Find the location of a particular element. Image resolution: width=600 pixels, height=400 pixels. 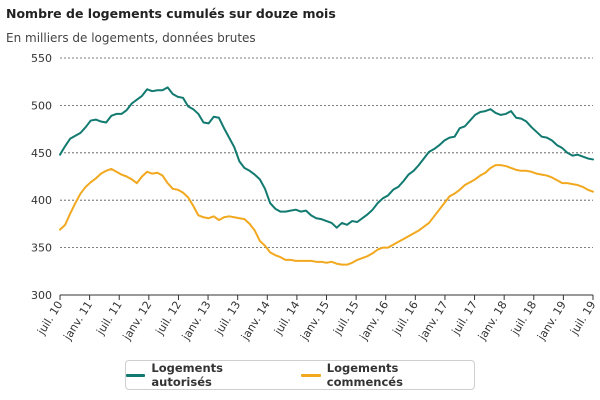

x-tick-label: juil. 17 is located at coordinates (464, 318).